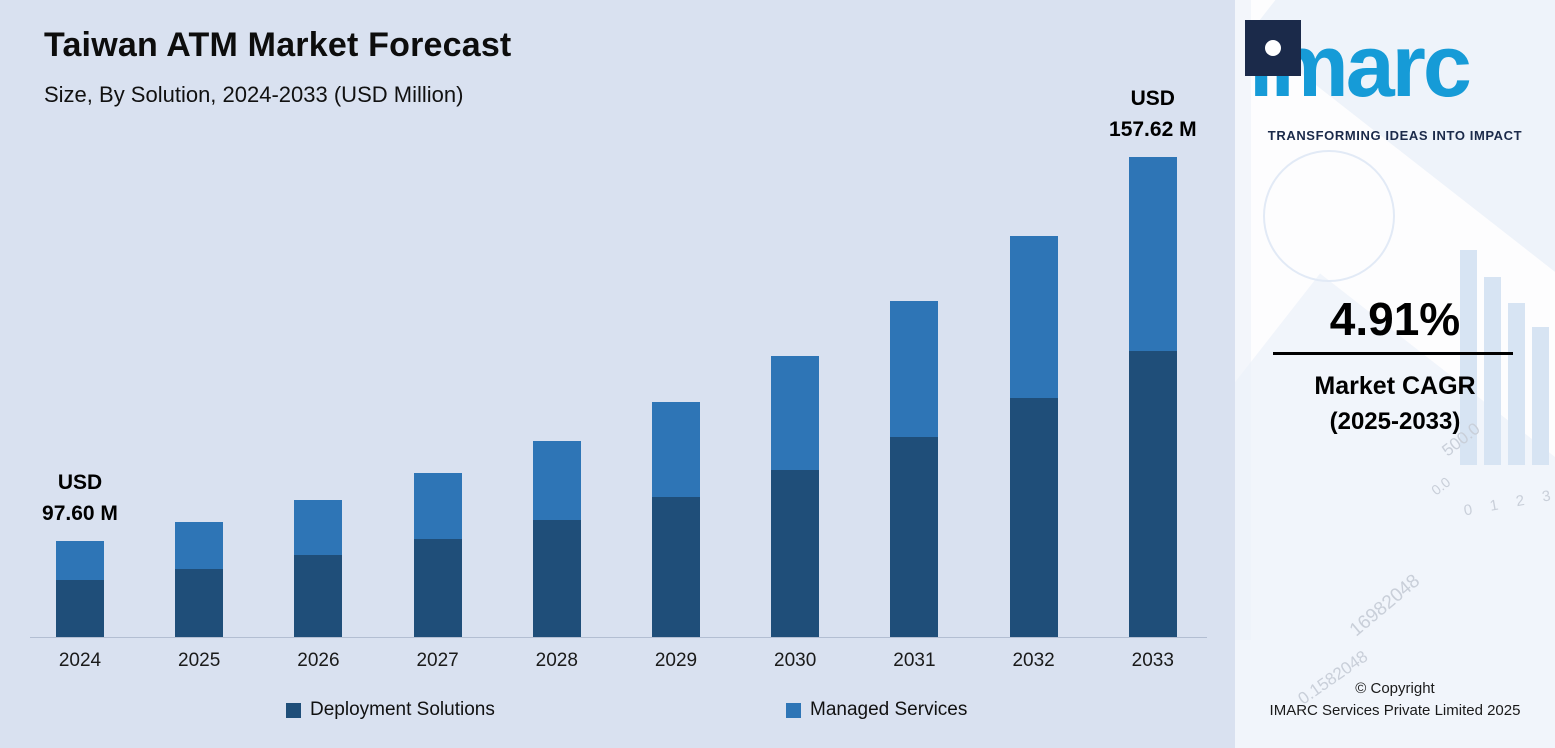 This screenshot has width=1555, height=748. I want to click on legend-item-managed-services: Managed Services, so click(876, 710).